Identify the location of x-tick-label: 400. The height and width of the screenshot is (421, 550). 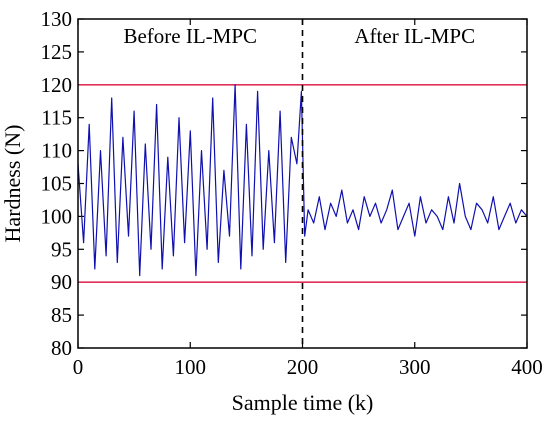
(527, 367).